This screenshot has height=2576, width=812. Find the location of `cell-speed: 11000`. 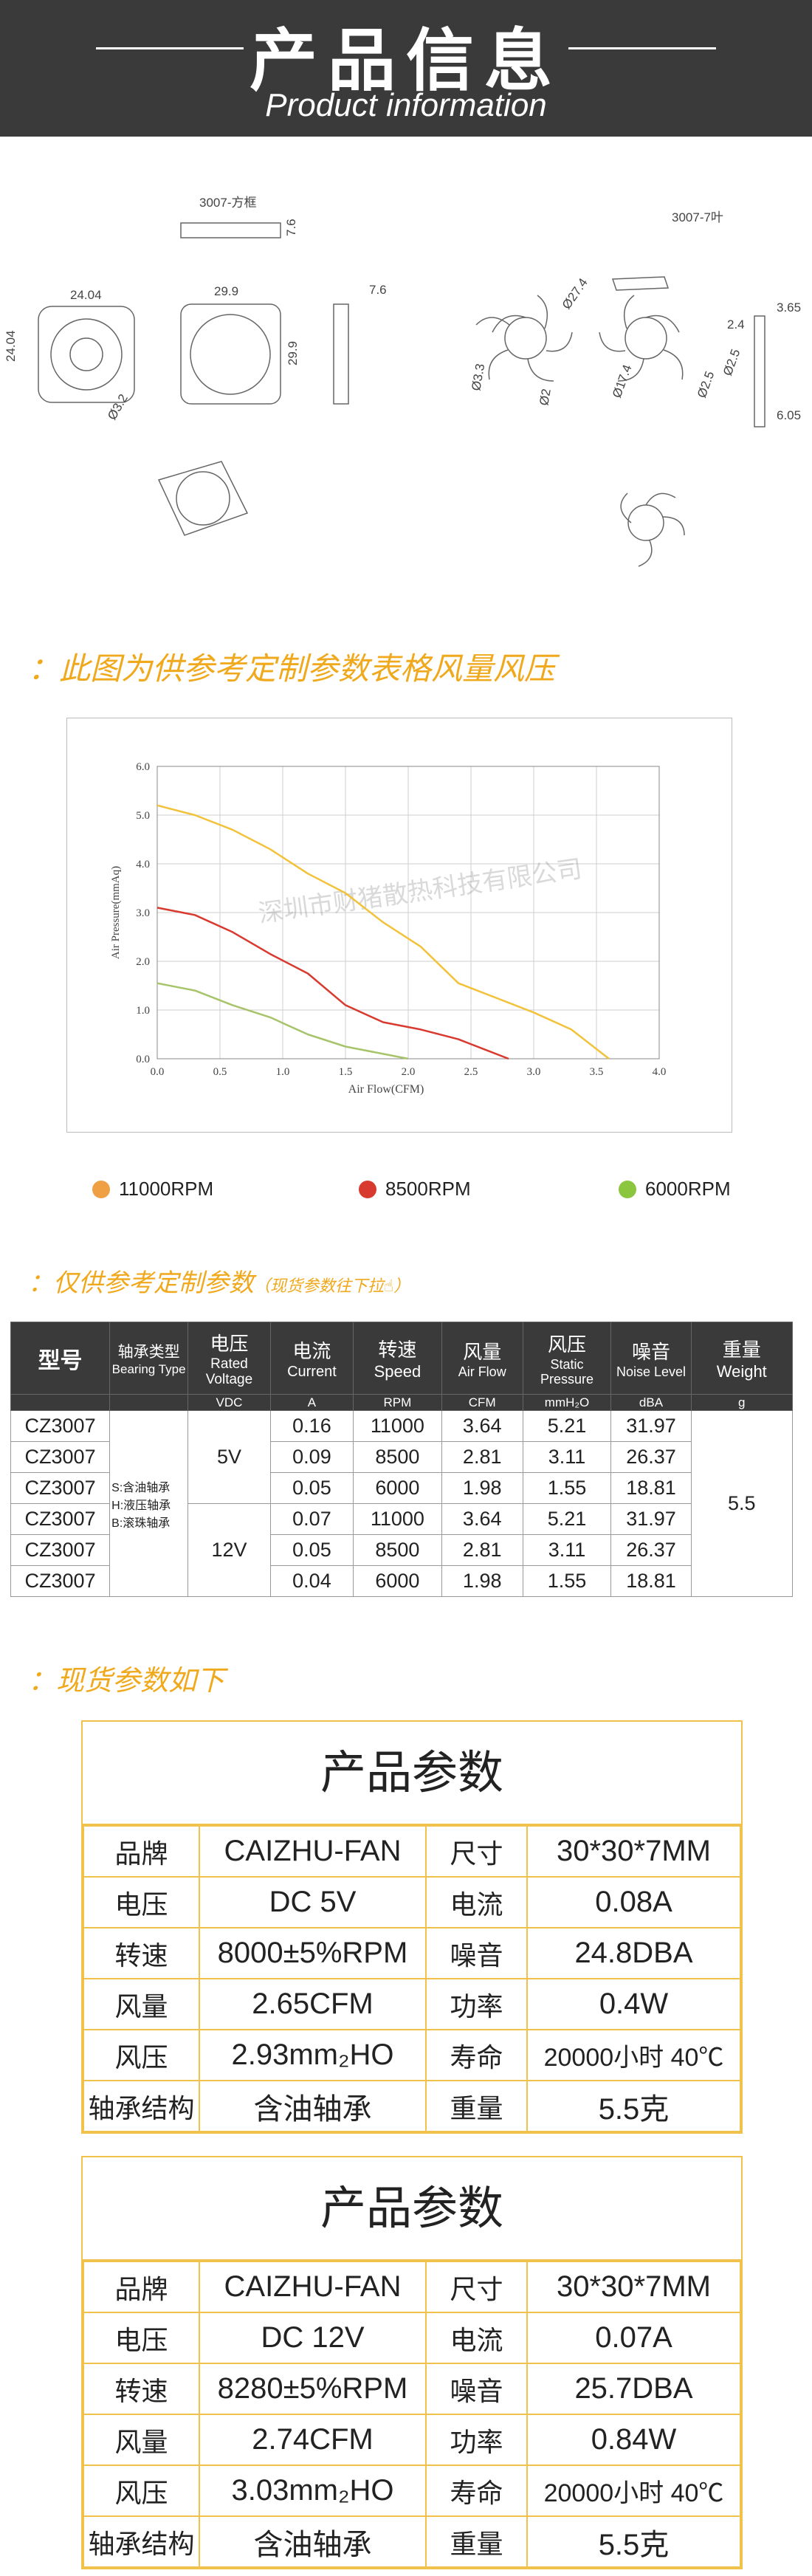

cell-speed: 11000 is located at coordinates (397, 1519).